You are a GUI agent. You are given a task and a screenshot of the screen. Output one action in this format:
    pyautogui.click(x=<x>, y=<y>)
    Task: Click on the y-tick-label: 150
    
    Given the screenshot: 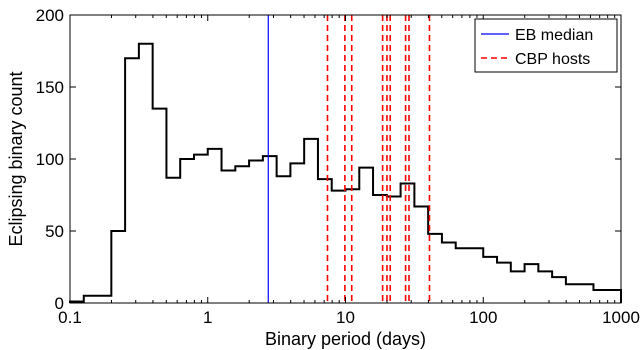 What is the action you would take?
    pyautogui.click(x=50, y=87)
    